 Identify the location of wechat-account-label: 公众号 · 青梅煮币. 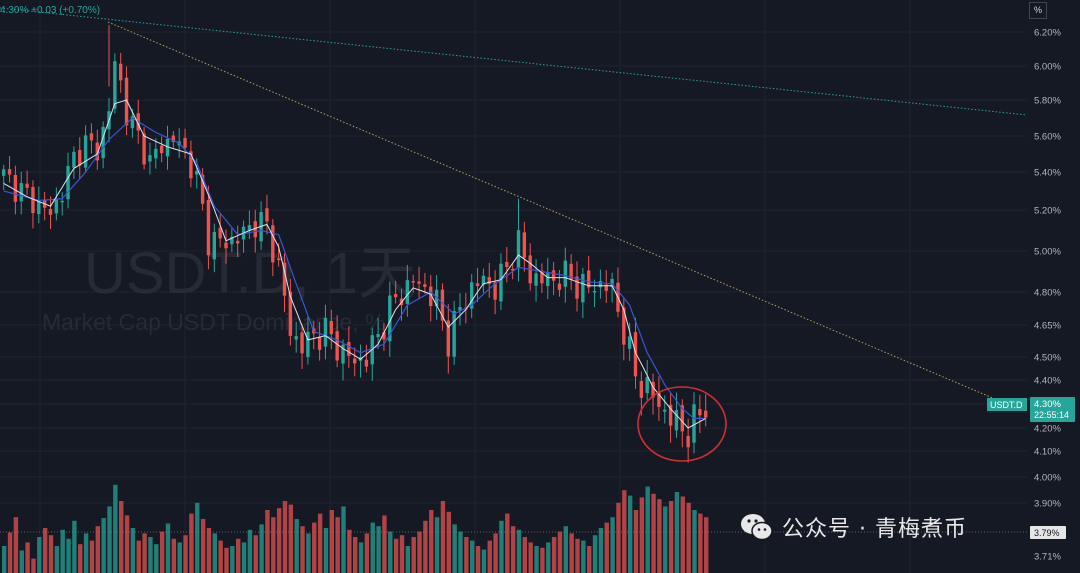
(874, 529).